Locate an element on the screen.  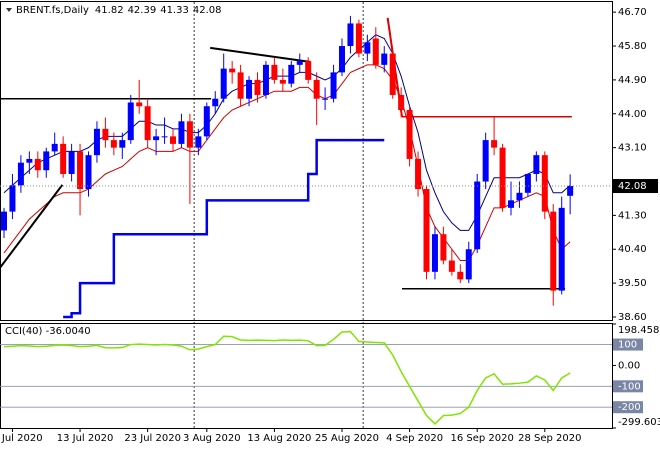
y-tick-label: 100 is located at coordinates (627, 345).